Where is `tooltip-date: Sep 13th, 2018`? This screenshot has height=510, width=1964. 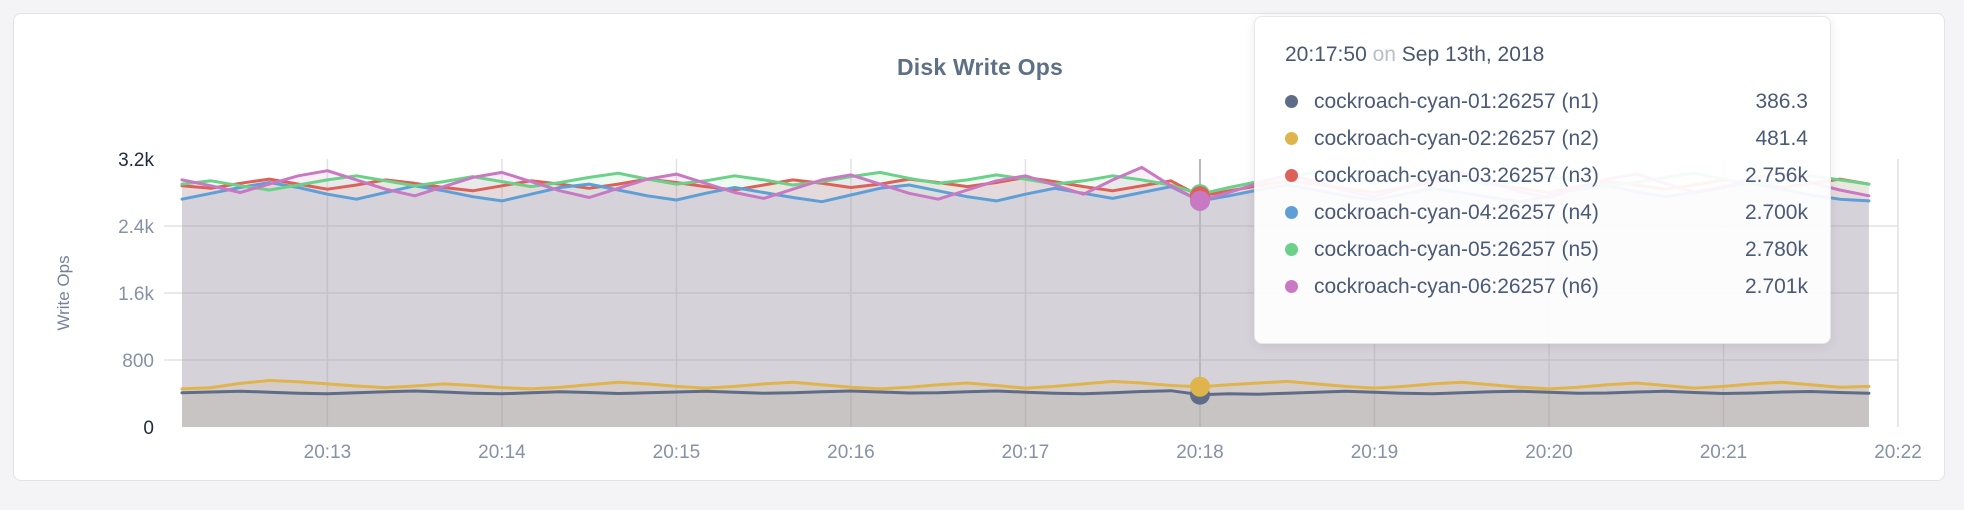
tooltip-date: Sep 13th, 2018 is located at coordinates (1473, 54).